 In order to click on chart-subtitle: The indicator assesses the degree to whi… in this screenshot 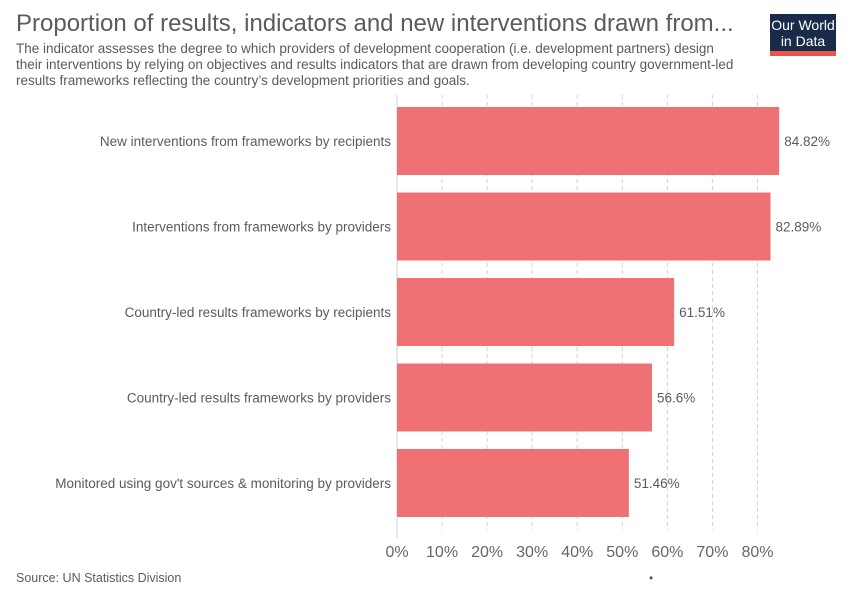, I will do `click(375, 64)`.